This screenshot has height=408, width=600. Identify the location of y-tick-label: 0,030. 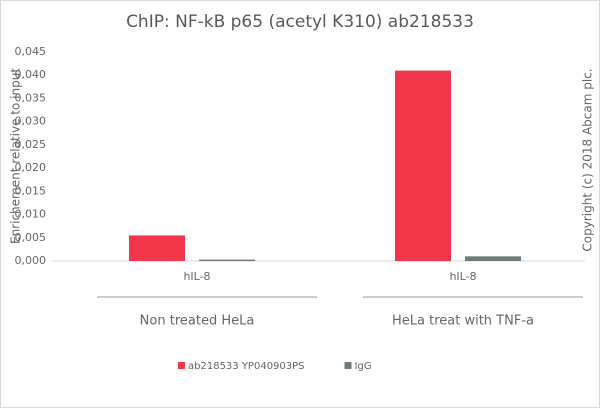
(31, 121).